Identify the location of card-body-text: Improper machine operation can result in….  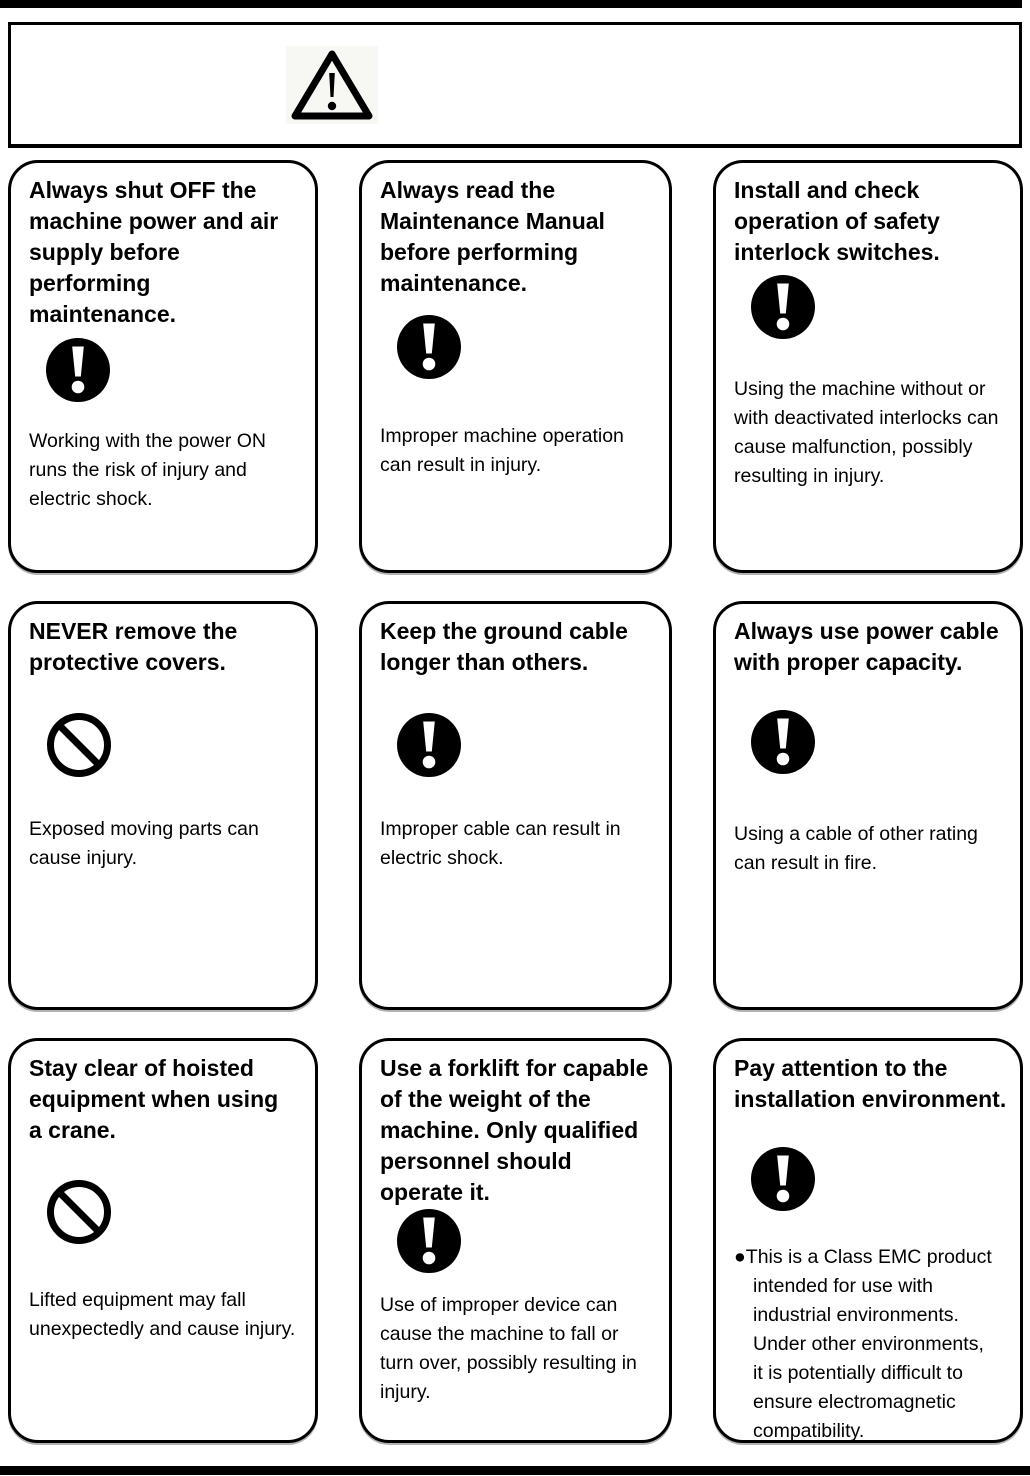
(502, 450).